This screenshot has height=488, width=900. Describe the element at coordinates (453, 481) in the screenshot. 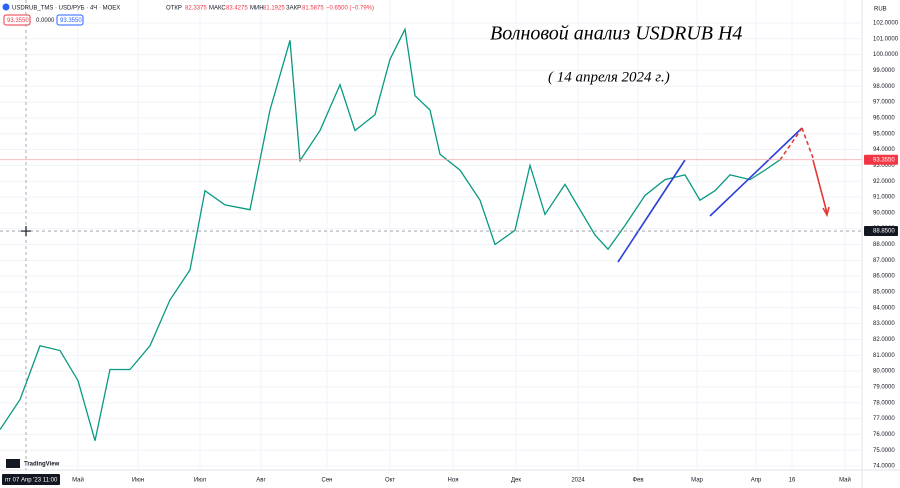

I see `x-tick-label: Ноя` at that location.